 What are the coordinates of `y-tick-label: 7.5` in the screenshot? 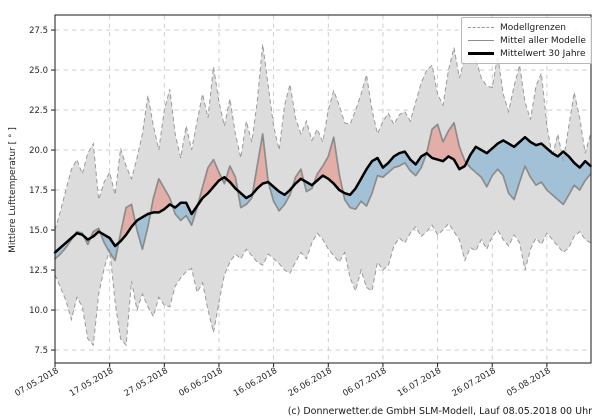 It's located at (41, 351).